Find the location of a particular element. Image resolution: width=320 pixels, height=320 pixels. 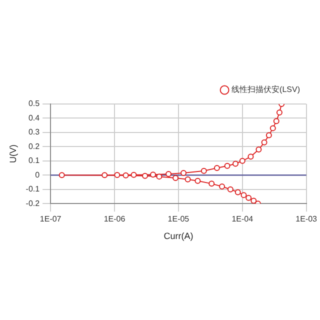

x-tick-label: 1E-07 is located at coordinates (51, 219).